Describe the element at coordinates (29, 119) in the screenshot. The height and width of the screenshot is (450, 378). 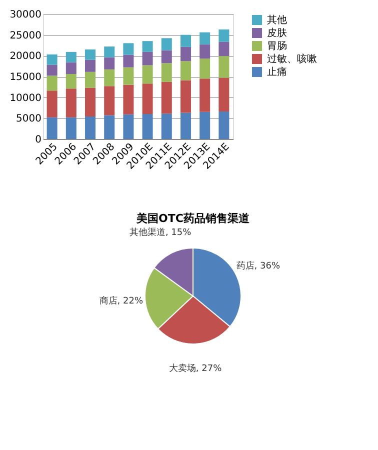
I see `y-tick-label: 5000` at that location.